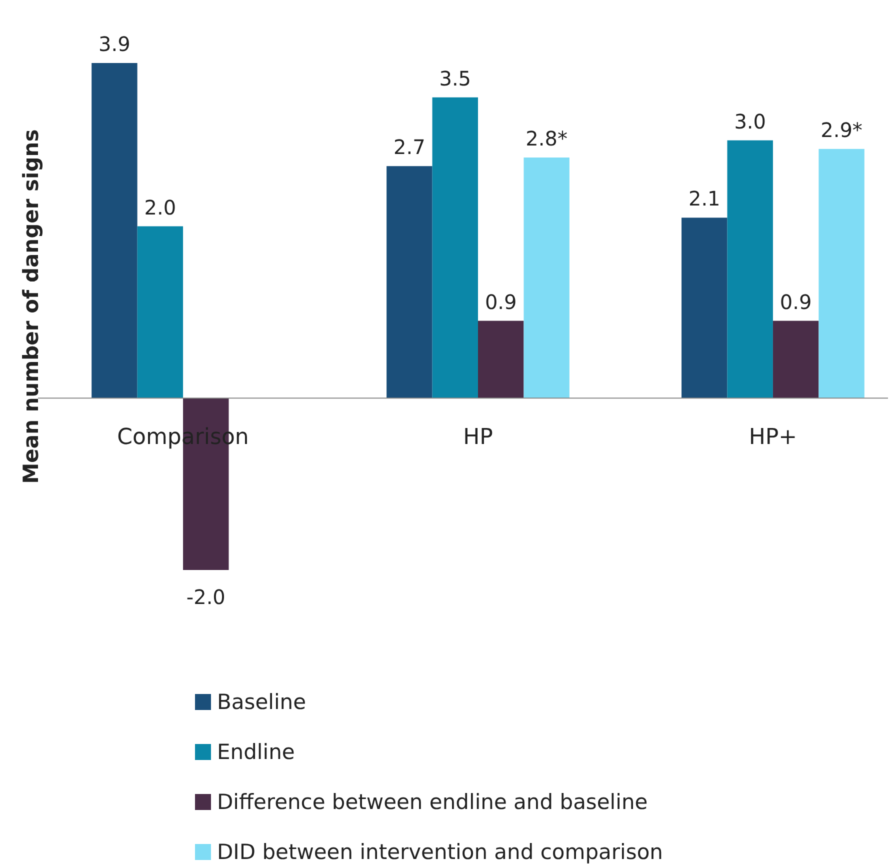 Image resolution: width=895 pixels, height=864 pixels. Describe the element at coordinates (432, 802) in the screenshot. I see `legend-label: Difference between endline and baseline` at that location.